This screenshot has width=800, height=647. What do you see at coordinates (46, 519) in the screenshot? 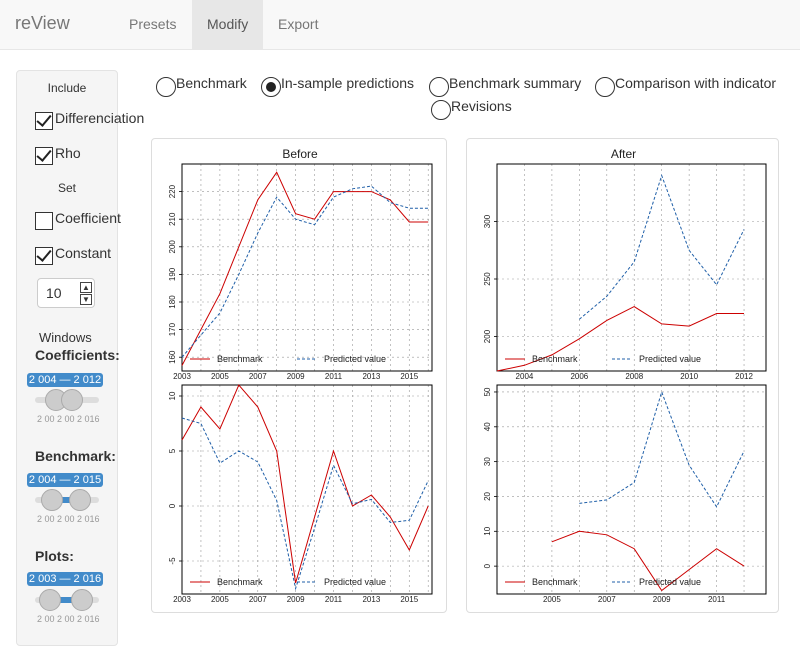
I see `benchmark-tick-min: 2 00` at bounding box center [46, 519].